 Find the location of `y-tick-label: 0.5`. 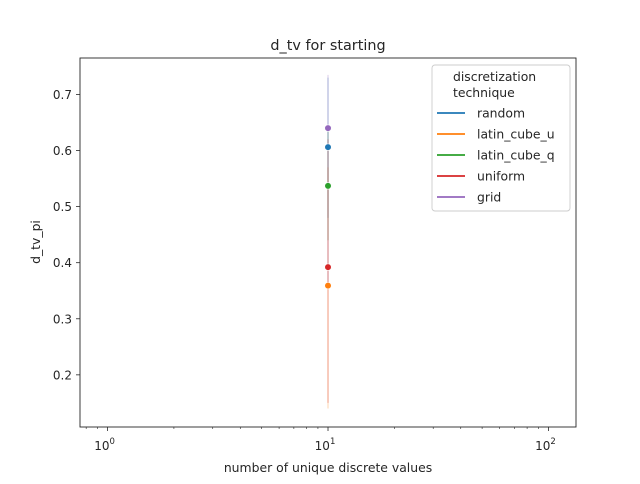

y-tick-label: 0.5 is located at coordinates (62, 207).